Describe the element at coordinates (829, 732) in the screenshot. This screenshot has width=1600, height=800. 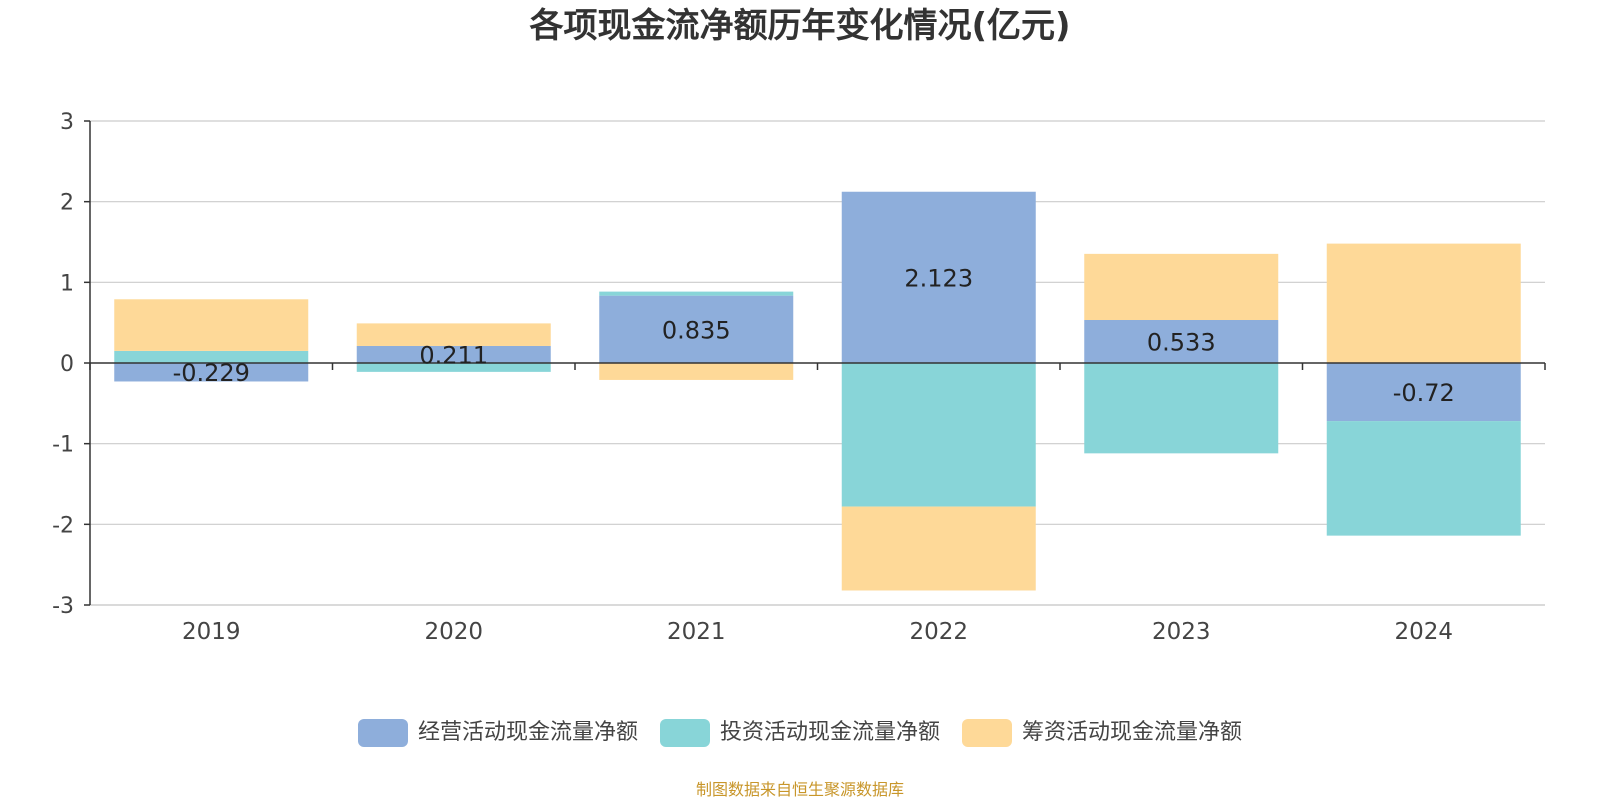
I see `legend-label: 投资活动现金流量净额` at that location.